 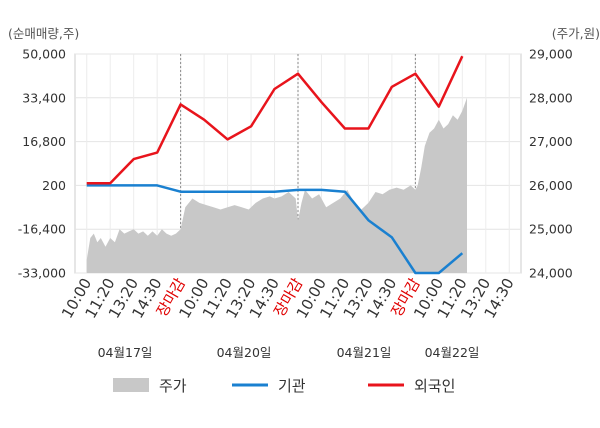 I want to click on legend-label: 주가, so click(x=173, y=386).